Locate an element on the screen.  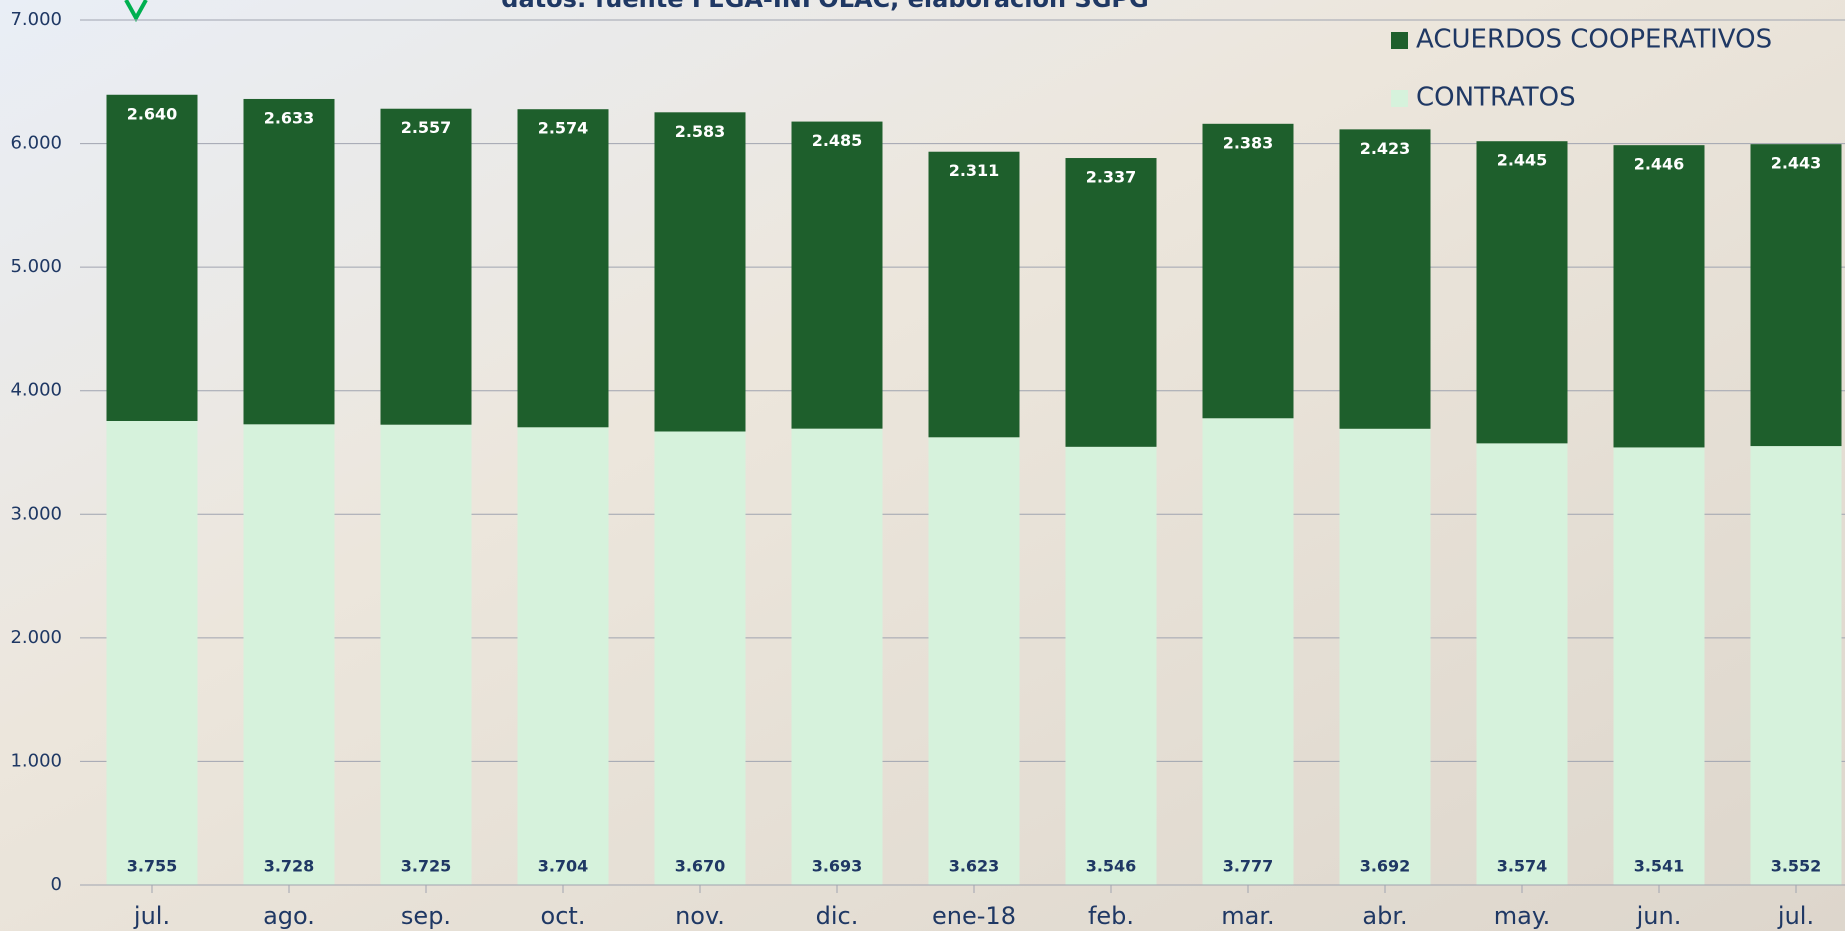
value-label: 2.574 is located at coordinates (563, 128).